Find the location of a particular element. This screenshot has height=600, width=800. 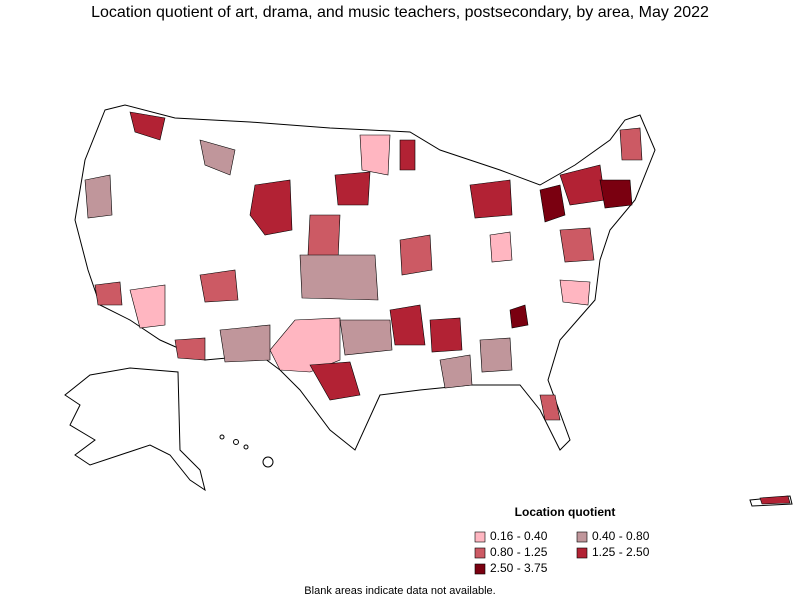

legend-label: 2.50 - 3.75 is located at coordinates (519, 568).